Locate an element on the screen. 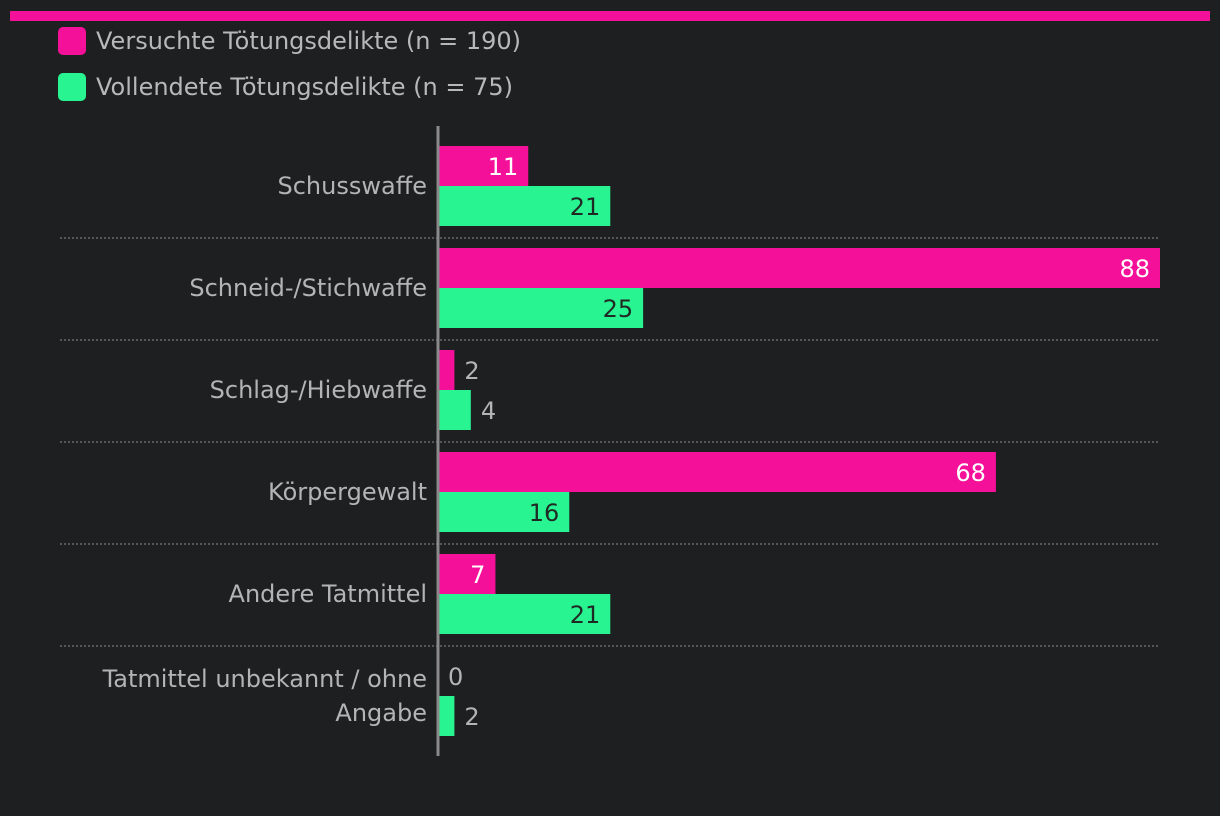  legend-label-versucht: Versuchte Tötungsdelikte (n = 190) is located at coordinates (309, 41).